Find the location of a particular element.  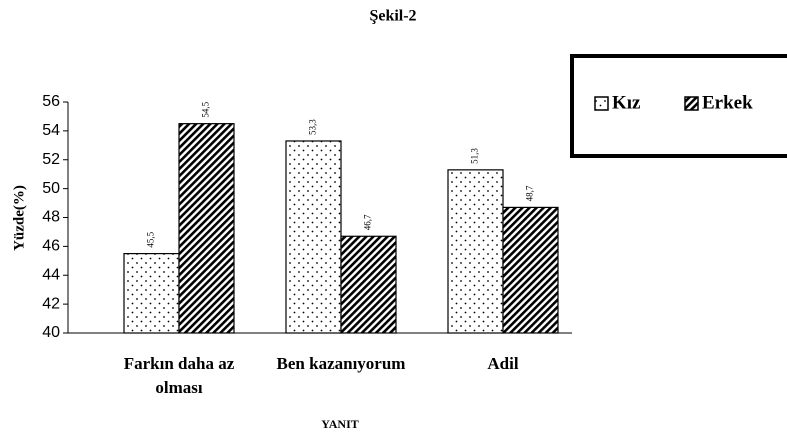

y-tick-label: 42 is located at coordinates (51, 303).